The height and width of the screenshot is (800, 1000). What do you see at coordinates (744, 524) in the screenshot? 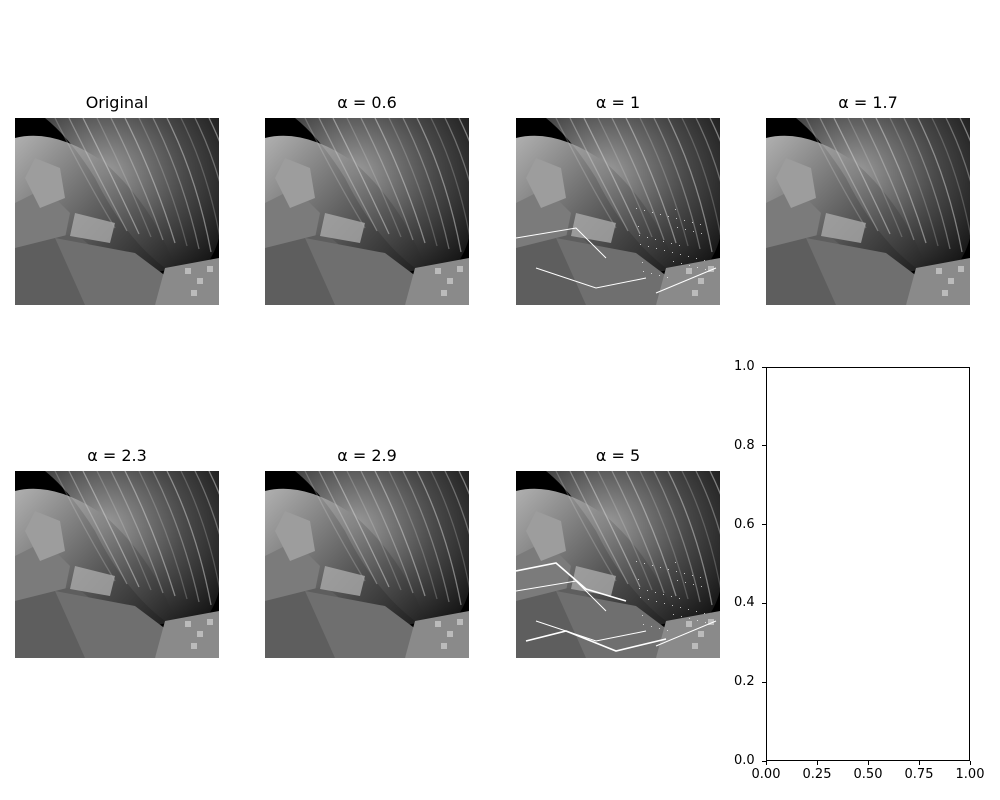
I see `y-tick-label: 0.6` at bounding box center [744, 524].